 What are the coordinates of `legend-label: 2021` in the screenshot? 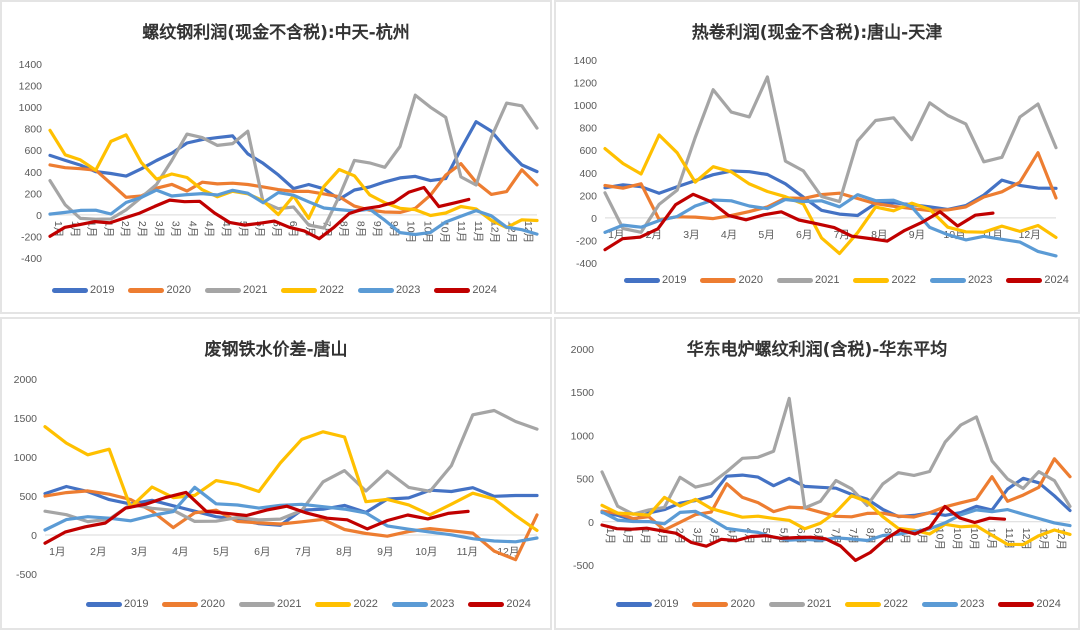 It's located at (255, 290).